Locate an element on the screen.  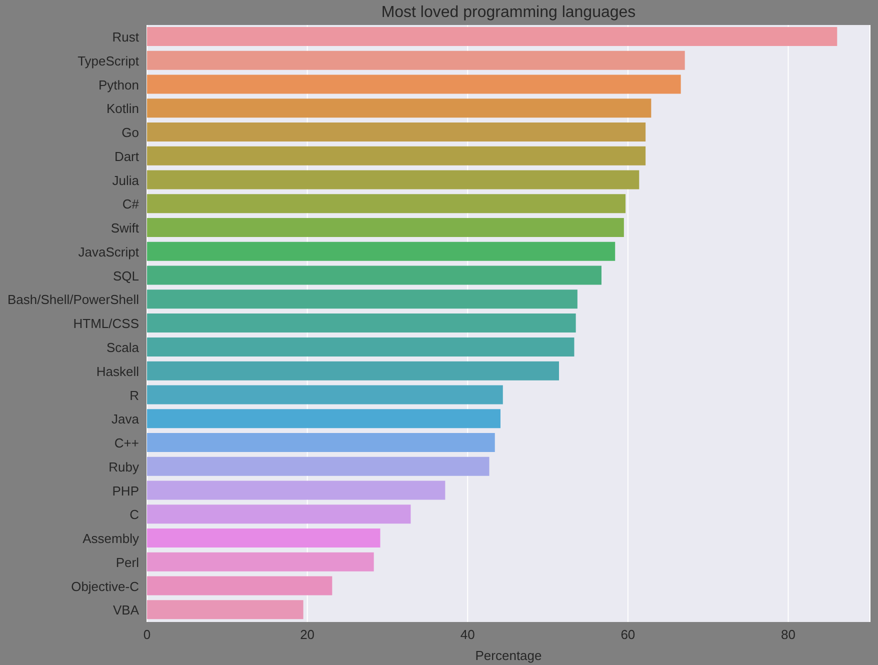
y-tick-label: Go is located at coordinates (130, 132).